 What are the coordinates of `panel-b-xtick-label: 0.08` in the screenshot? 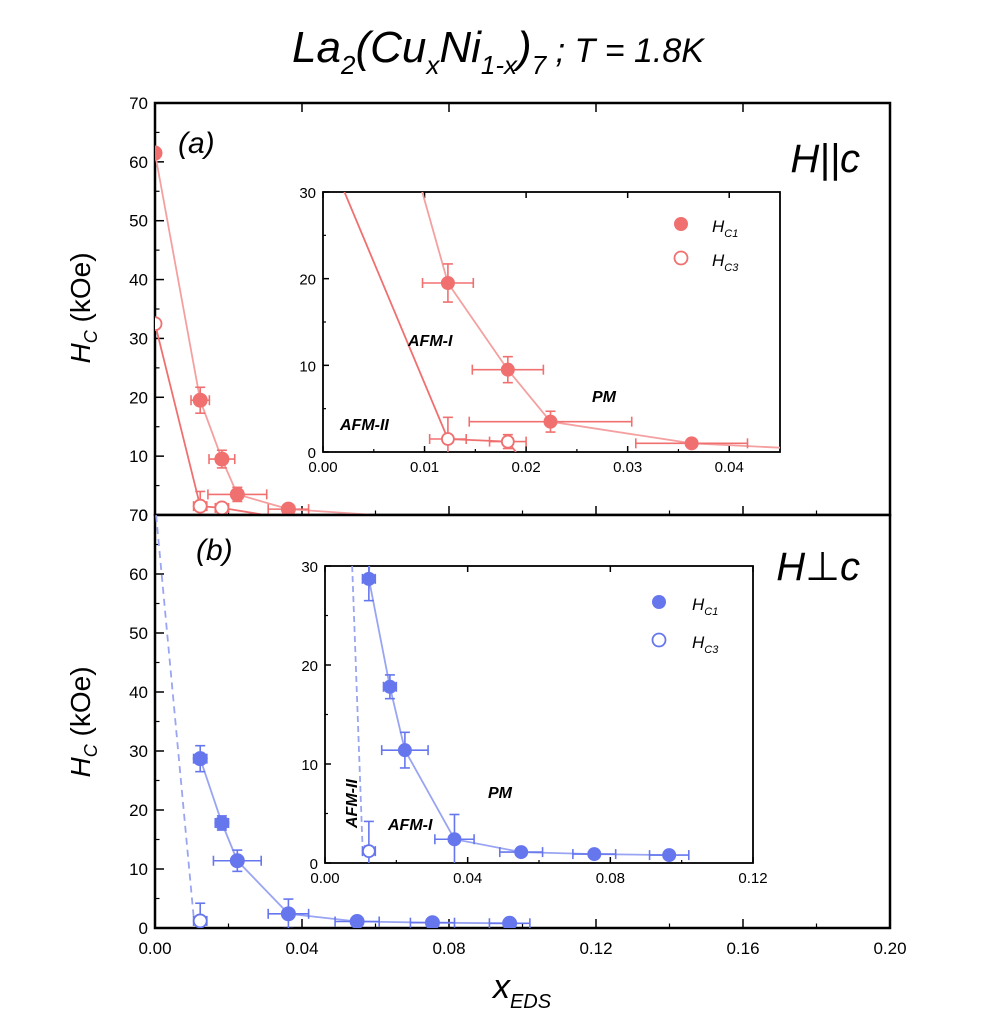 It's located at (448, 948).